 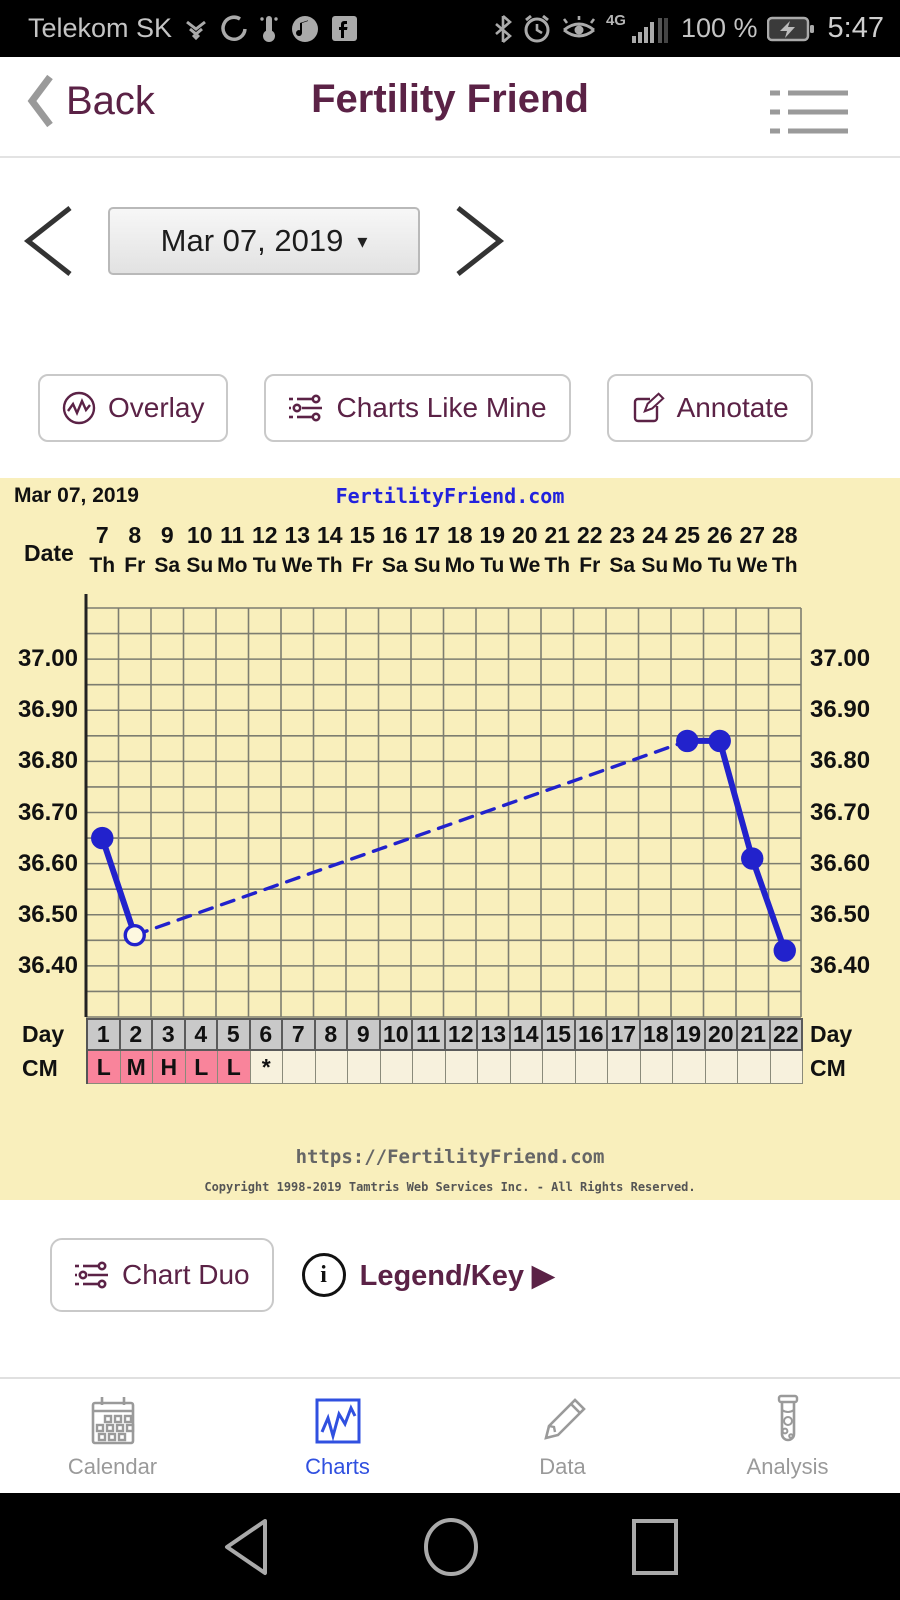 I want to click on android-recents-button, so click(x=655, y=1547).